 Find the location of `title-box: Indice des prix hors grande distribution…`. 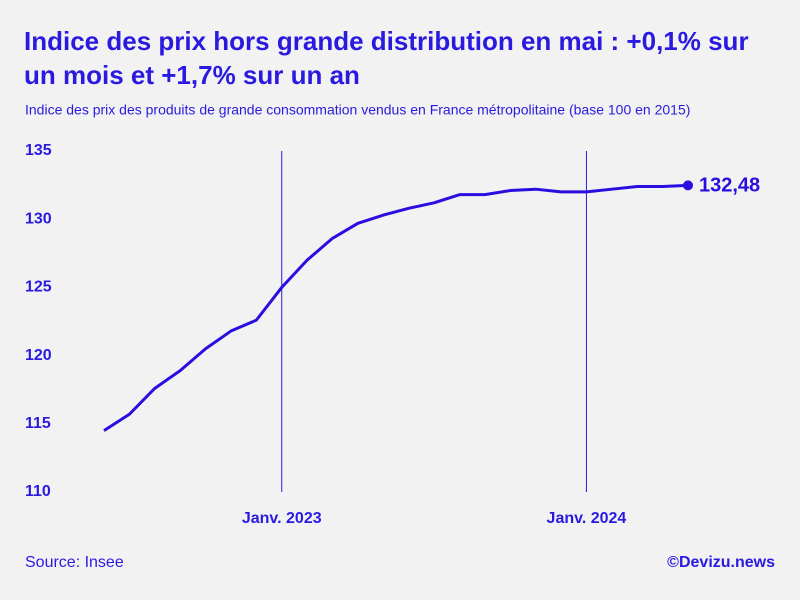

title-box: Indice des prix hors grande distribution… is located at coordinates (386, 58).